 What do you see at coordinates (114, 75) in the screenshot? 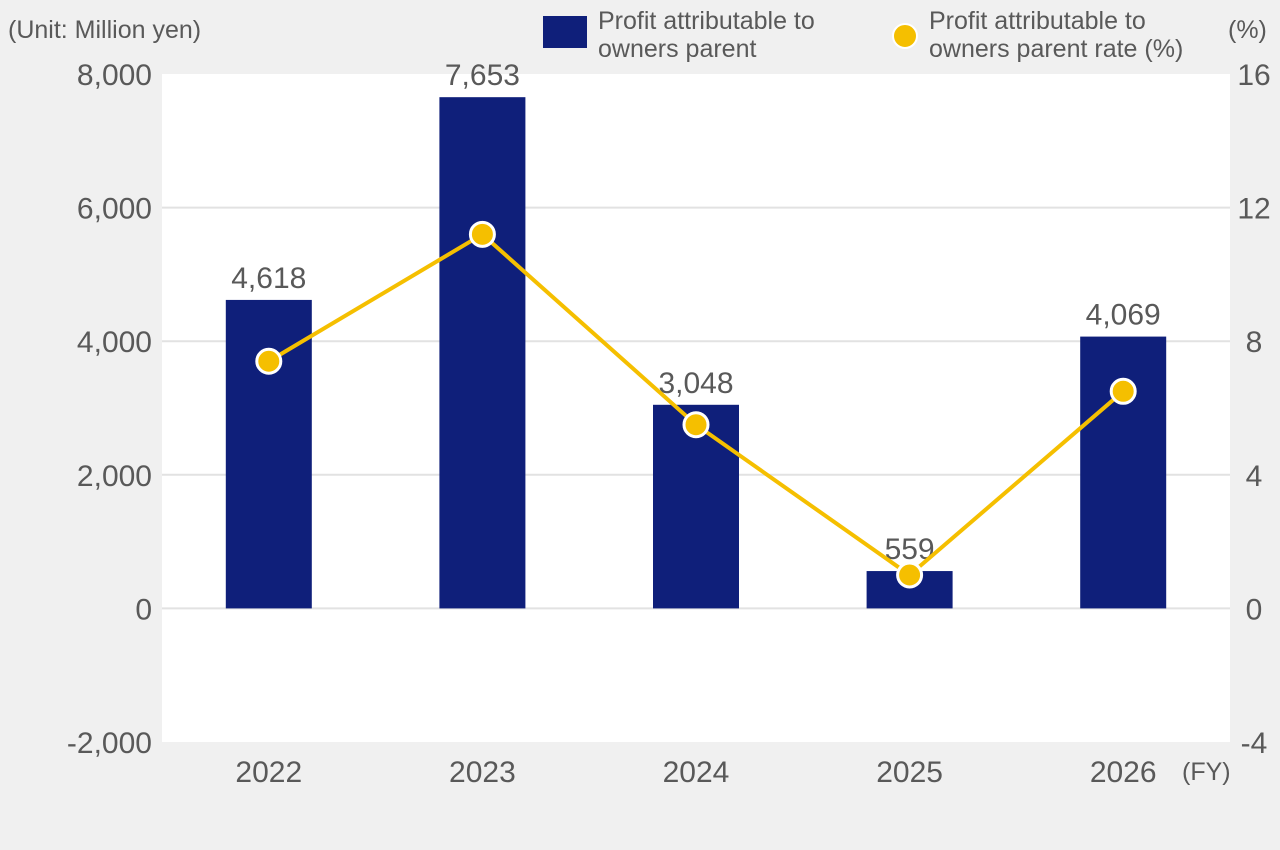
I see `left-tick-label: 8,000` at bounding box center [114, 75].